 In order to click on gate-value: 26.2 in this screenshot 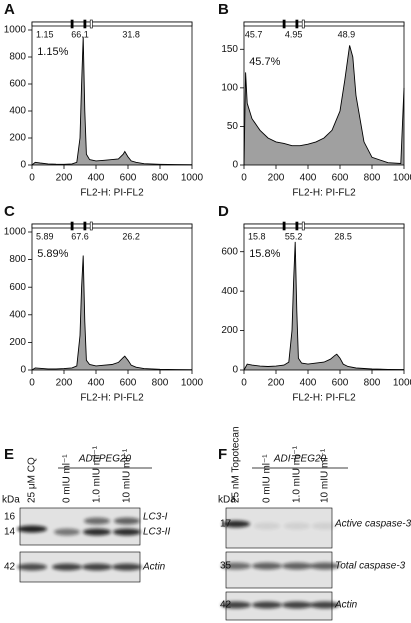, I will do `click(131, 236)`.